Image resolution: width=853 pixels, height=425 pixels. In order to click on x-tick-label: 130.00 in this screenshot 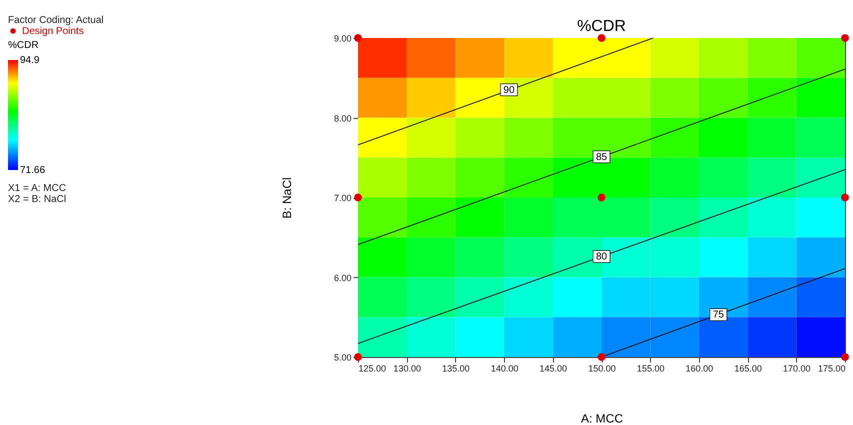, I will do `click(407, 369)`.